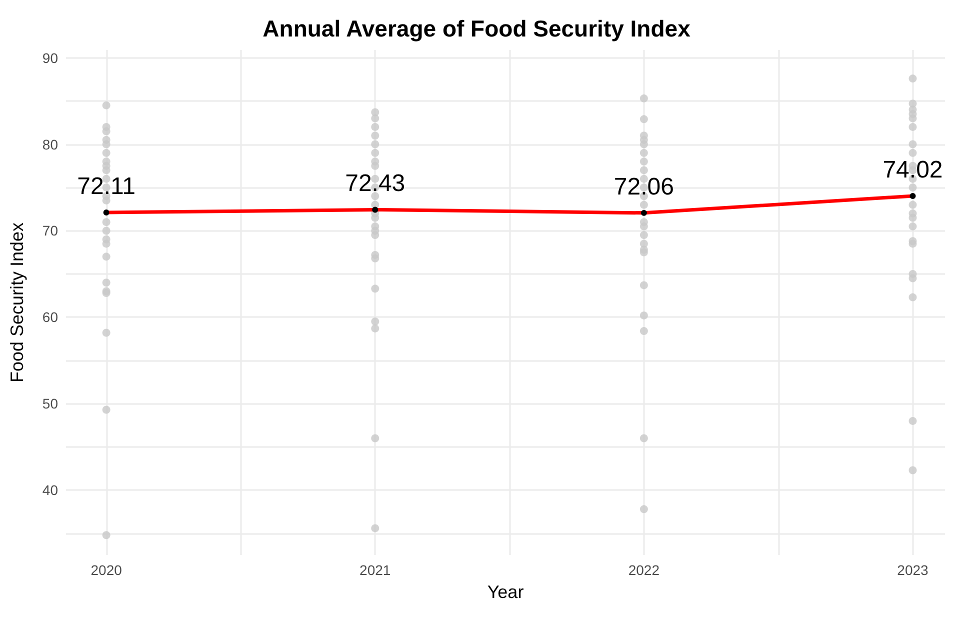  Describe the element at coordinates (476, 29) in the screenshot. I see `chart-title: Annual Average of Food Security Index` at that location.